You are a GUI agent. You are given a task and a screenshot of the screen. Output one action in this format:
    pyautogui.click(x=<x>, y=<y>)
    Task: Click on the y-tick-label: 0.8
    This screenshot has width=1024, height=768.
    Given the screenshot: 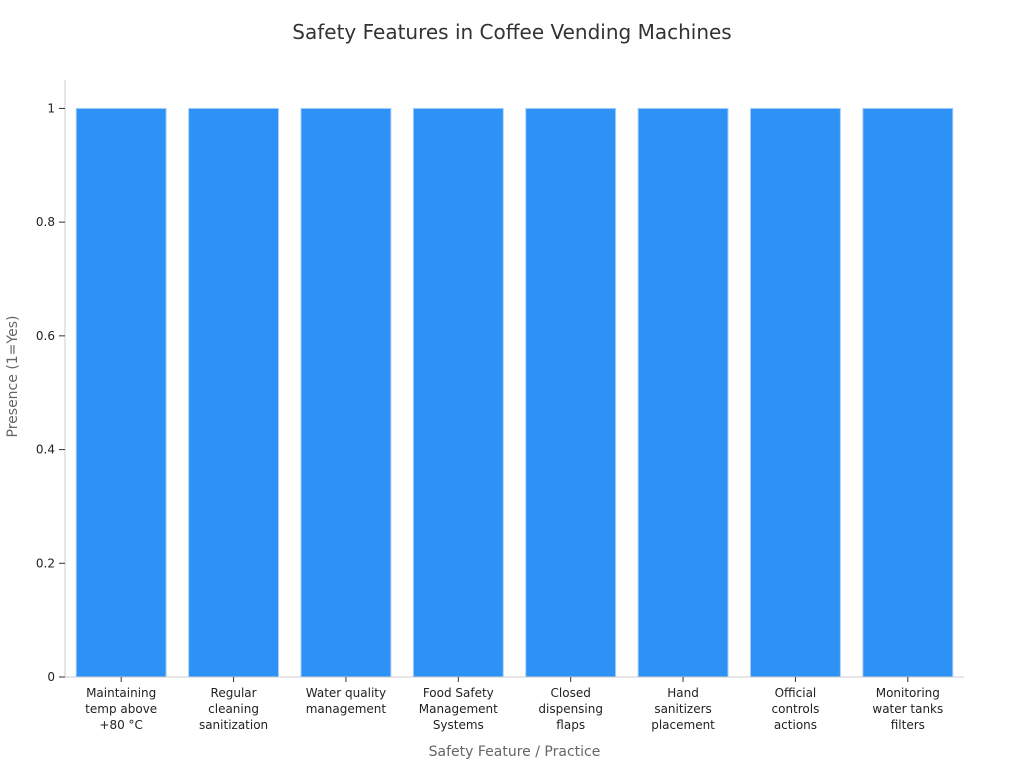 What is the action you would take?
    pyautogui.click(x=45, y=222)
    